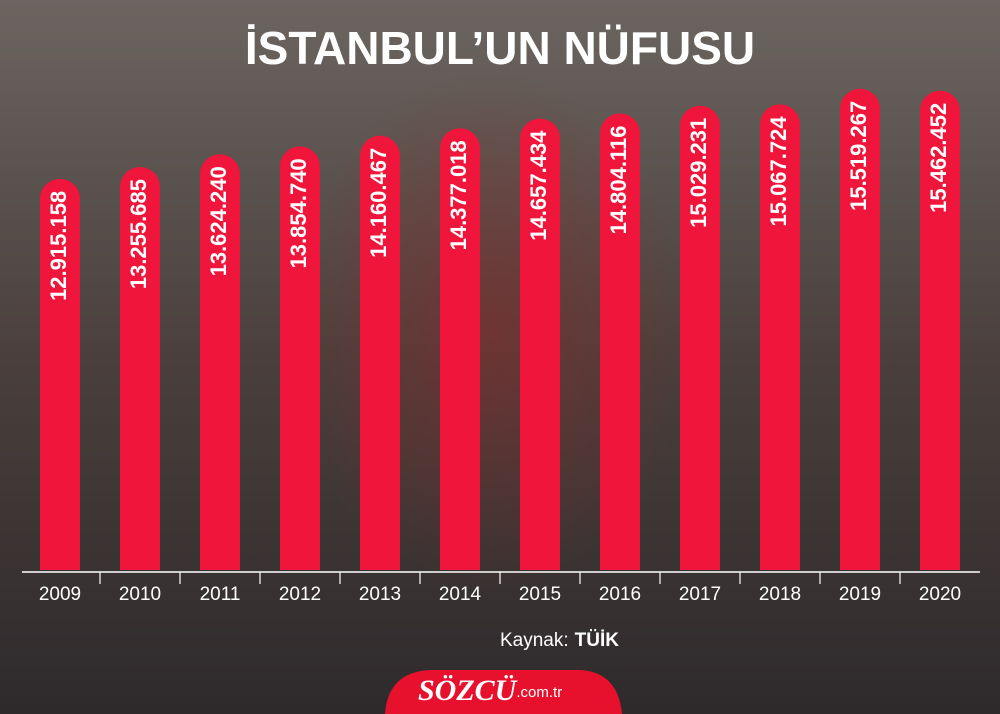 The image size is (1000, 714). What do you see at coordinates (58, 246) in the screenshot?
I see `value-label: 12.915.158` at bounding box center [58, 246].